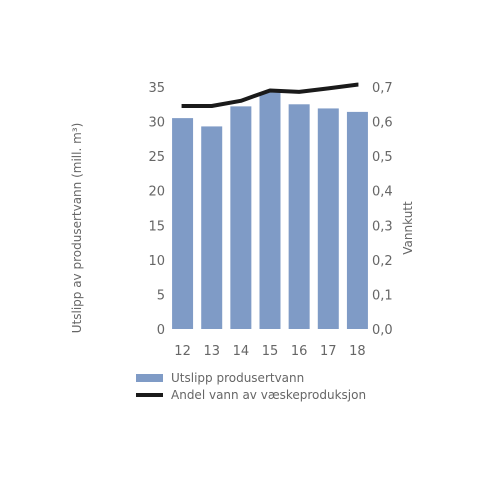  Describe the element at coordinates (382, 88) in the screenshot. I see `y2-tick: 0,7` at that location.